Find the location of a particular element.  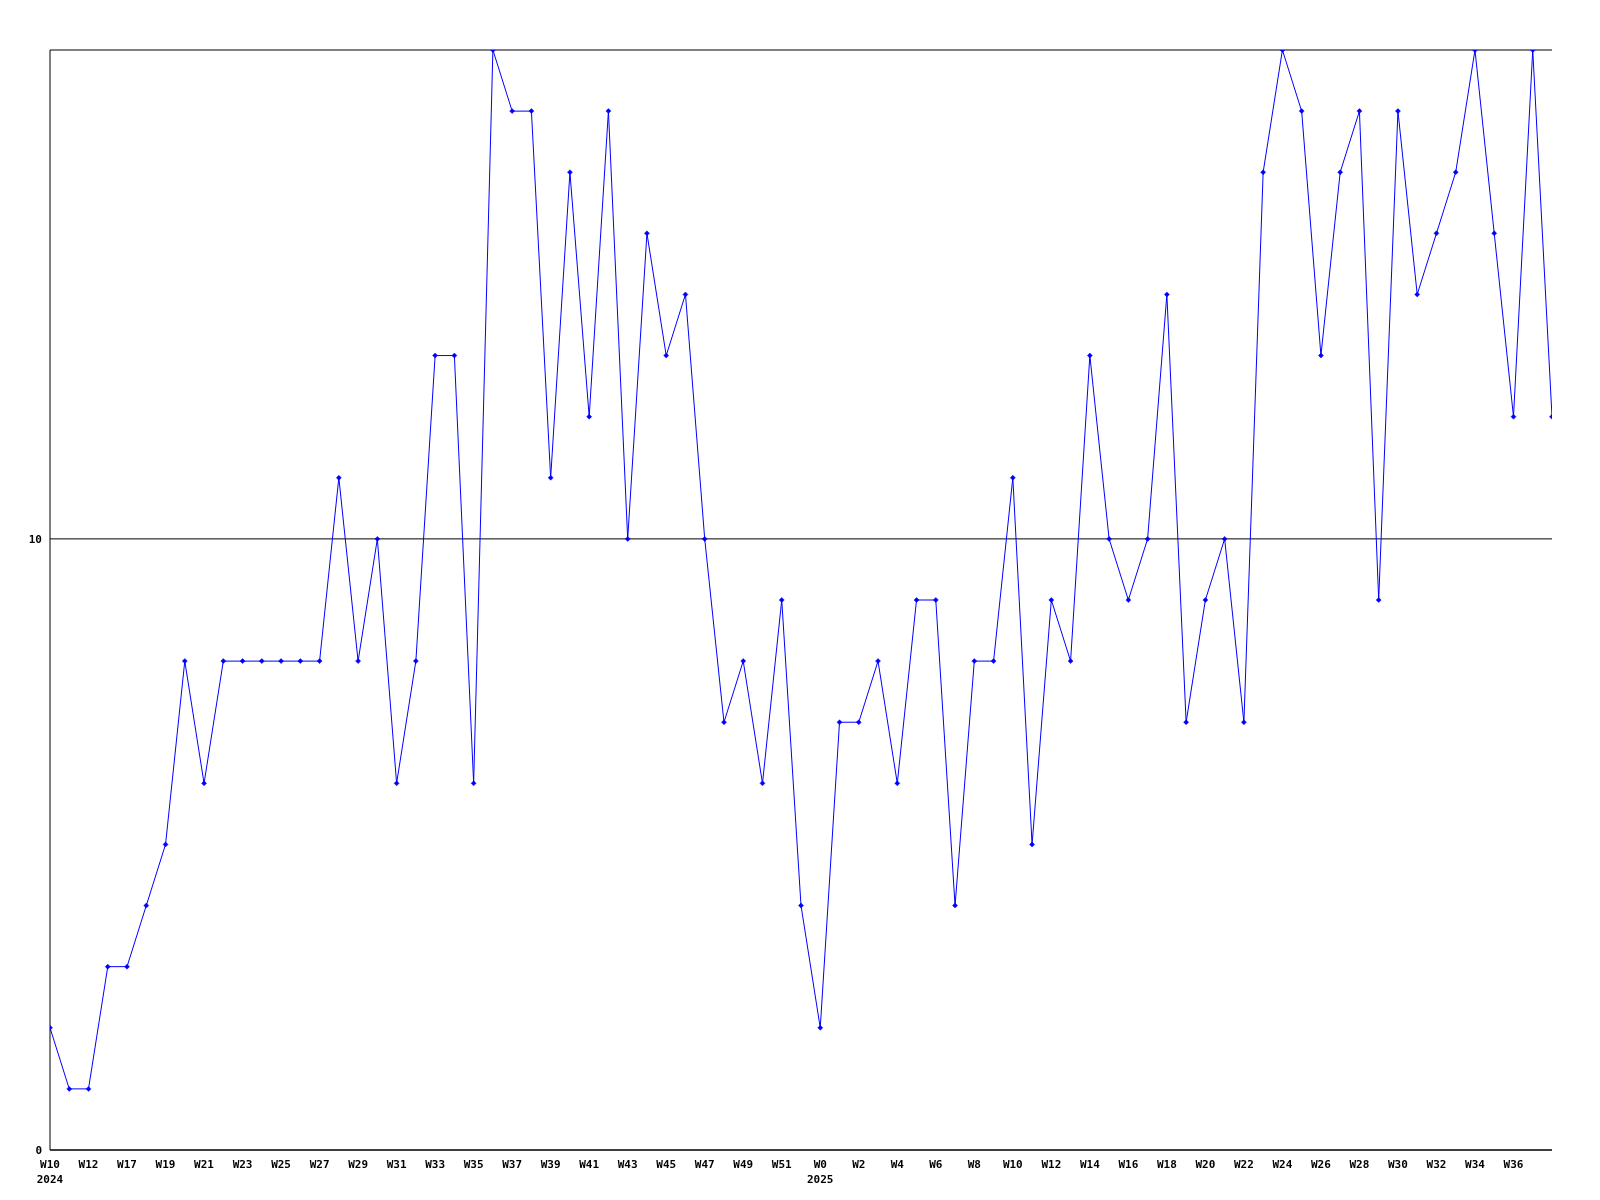

x-tick-label: W20 is located at coordinates (1205, 1164).